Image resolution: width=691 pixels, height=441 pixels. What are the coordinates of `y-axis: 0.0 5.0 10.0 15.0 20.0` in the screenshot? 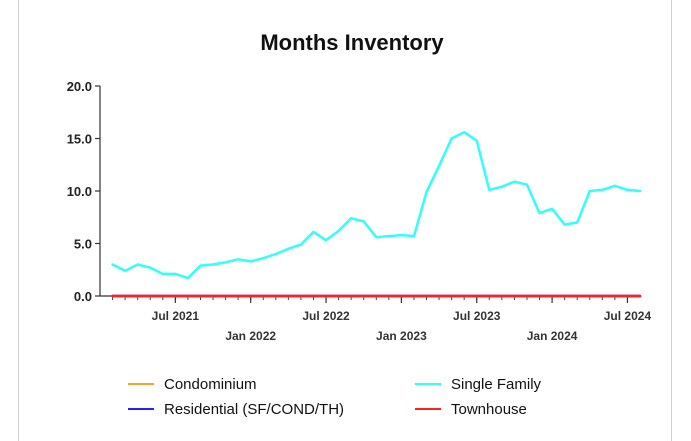 It's located at (84, 191).